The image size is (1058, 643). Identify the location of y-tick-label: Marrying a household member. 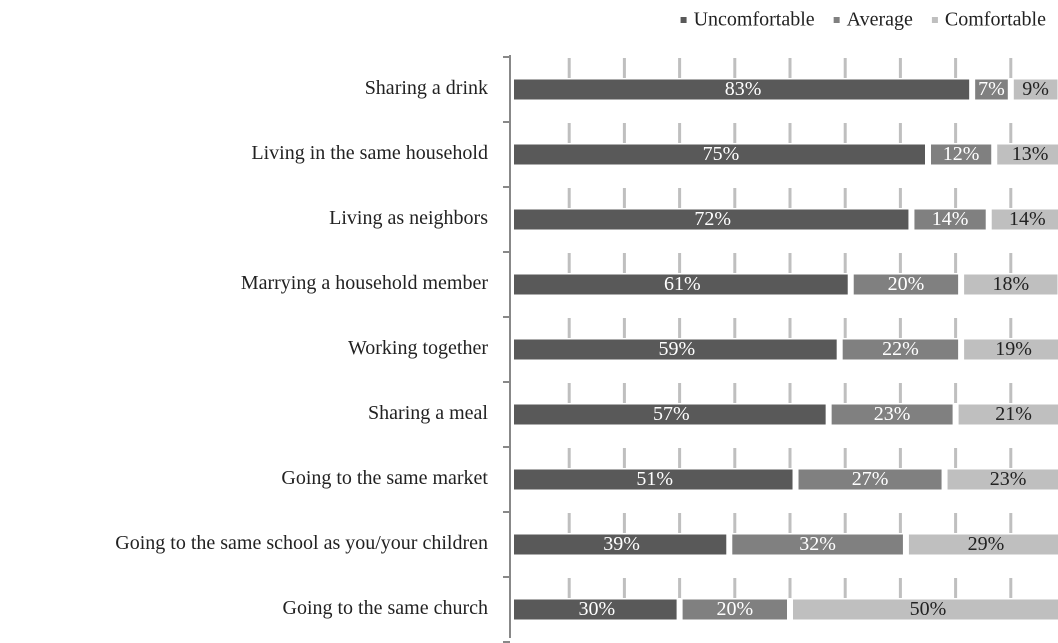
(364, 283).